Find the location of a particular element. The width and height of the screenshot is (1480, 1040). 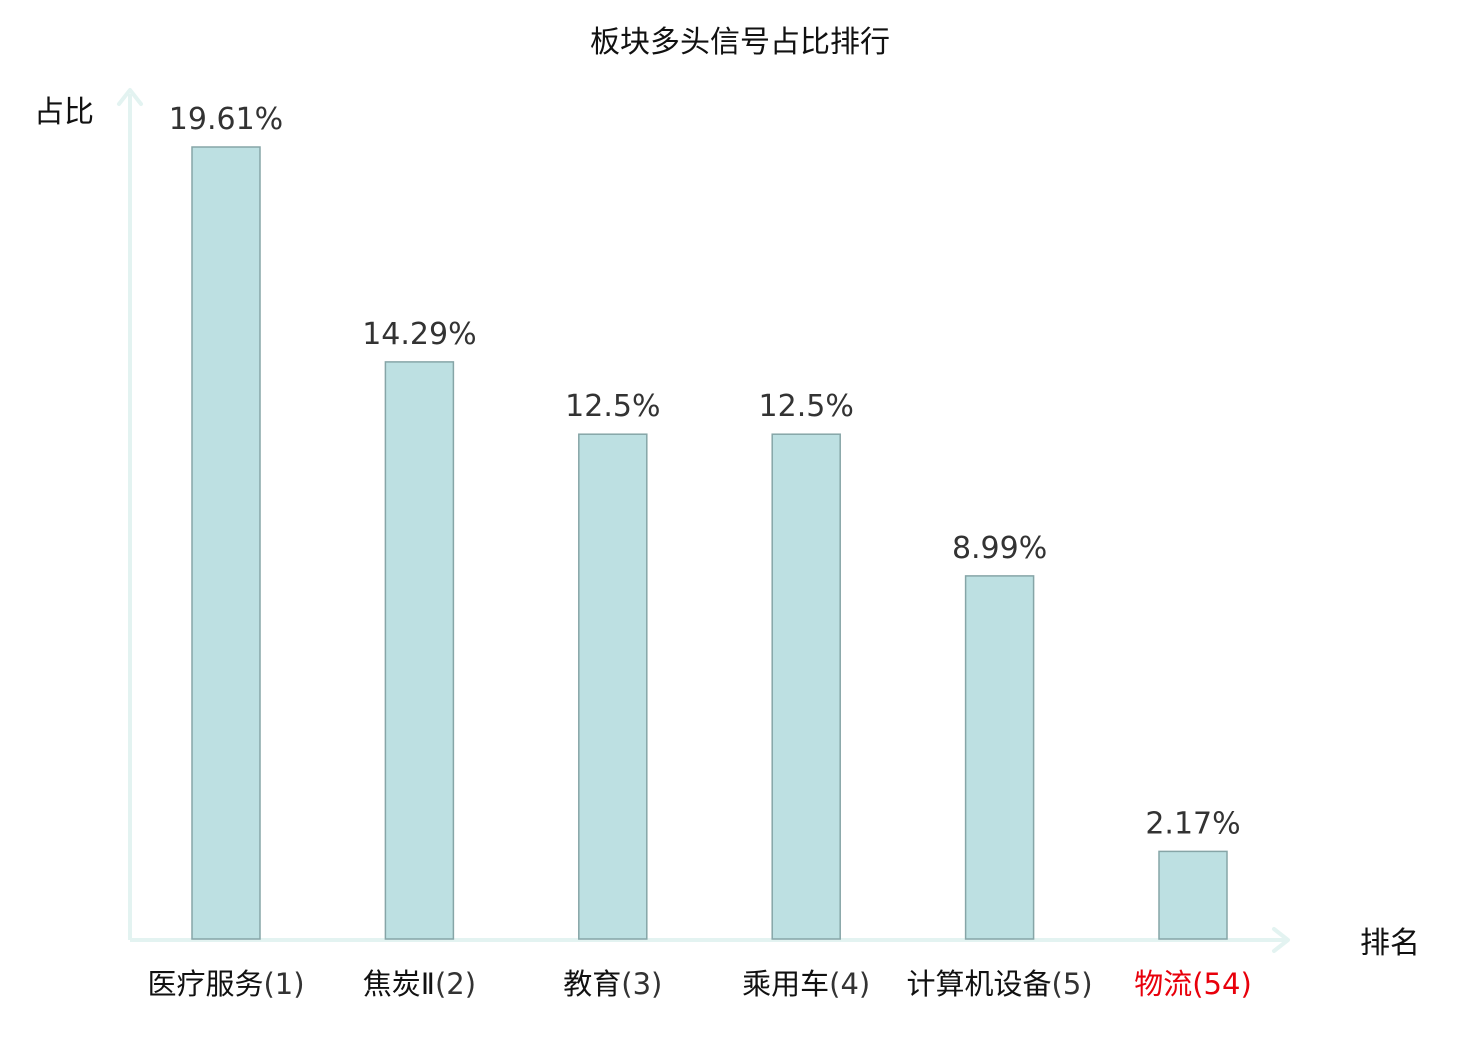

category-label-3: 教育(3) is located at coordinates (612, 984).